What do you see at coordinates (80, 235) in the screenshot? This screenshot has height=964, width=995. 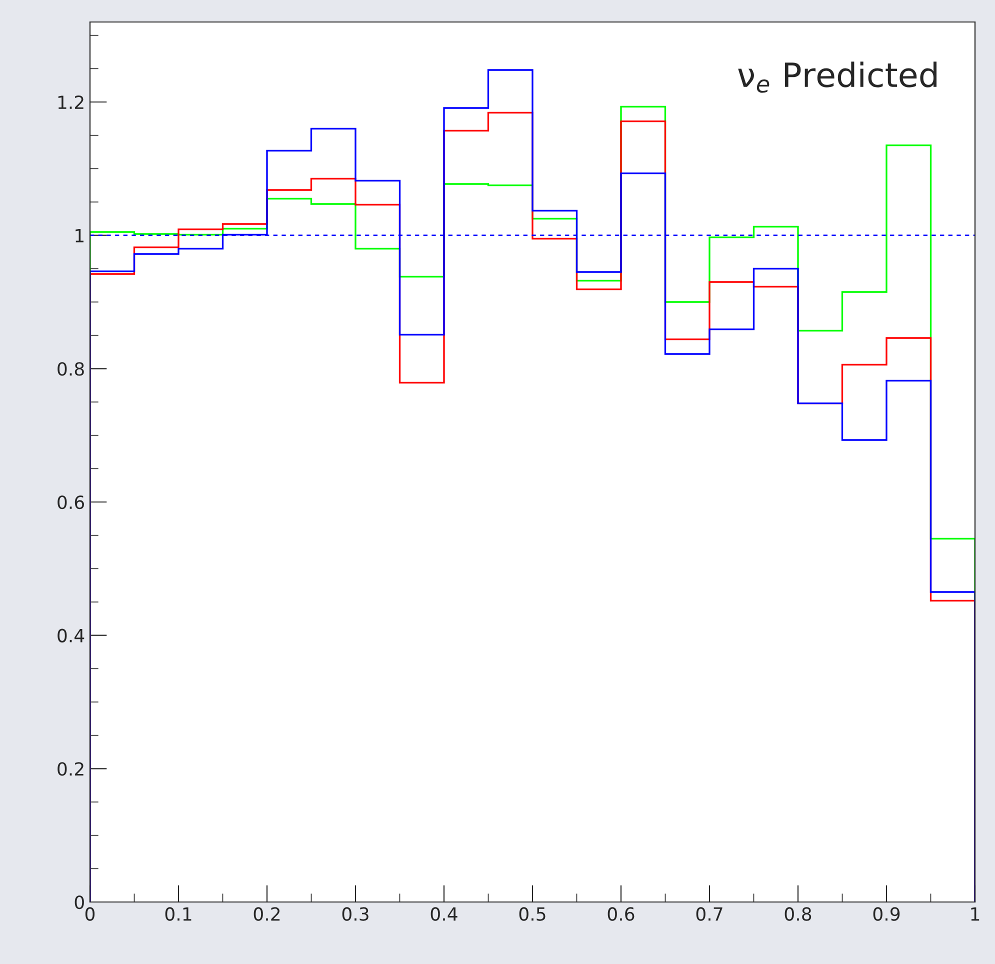 I see `y-tick-label: 1` at bounding box center [80, 235].